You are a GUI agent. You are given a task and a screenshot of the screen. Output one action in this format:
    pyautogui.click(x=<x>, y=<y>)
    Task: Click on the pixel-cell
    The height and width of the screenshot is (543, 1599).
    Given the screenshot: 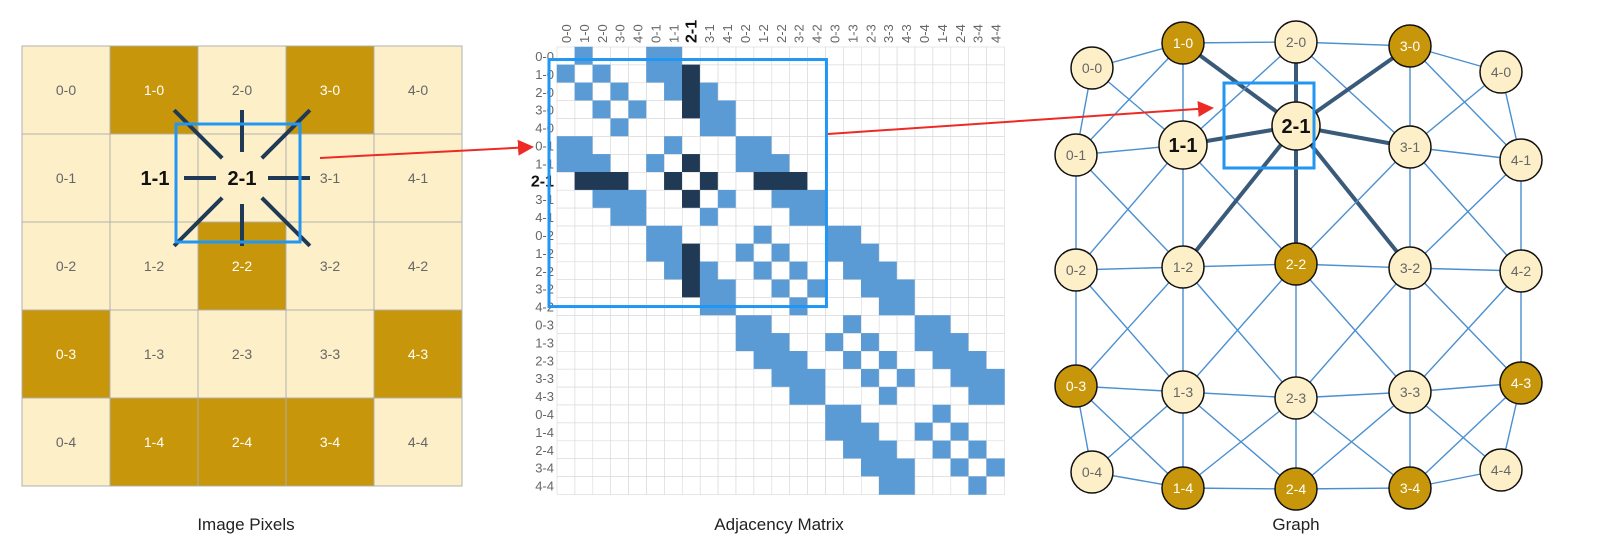 What is the action you would take?
    pyautogui.click(x=66, y=178)
    